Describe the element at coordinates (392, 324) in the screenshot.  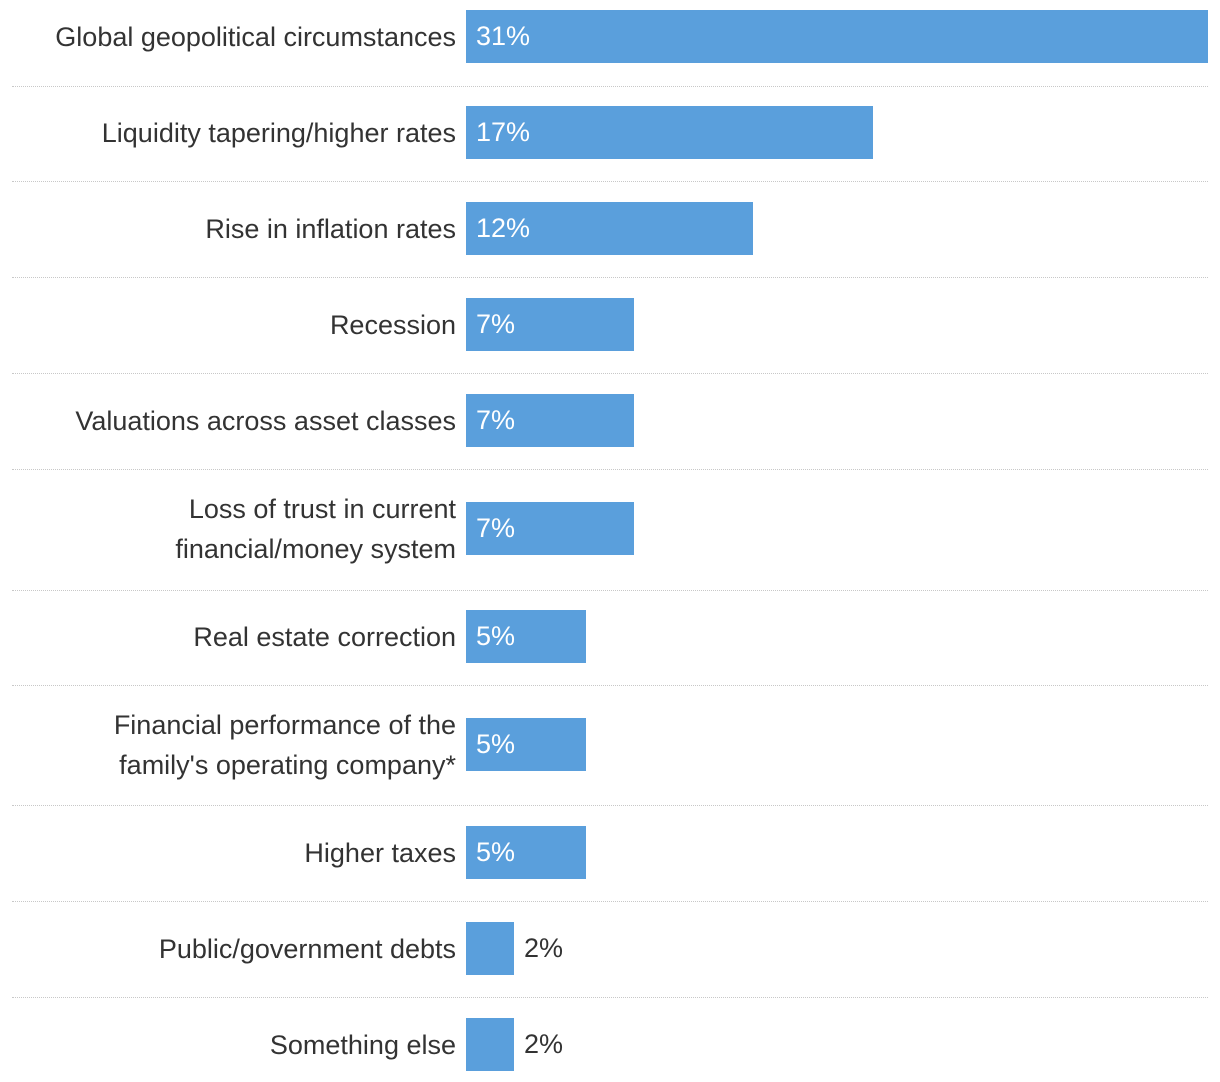
I see `category-label: Recession` at that location.